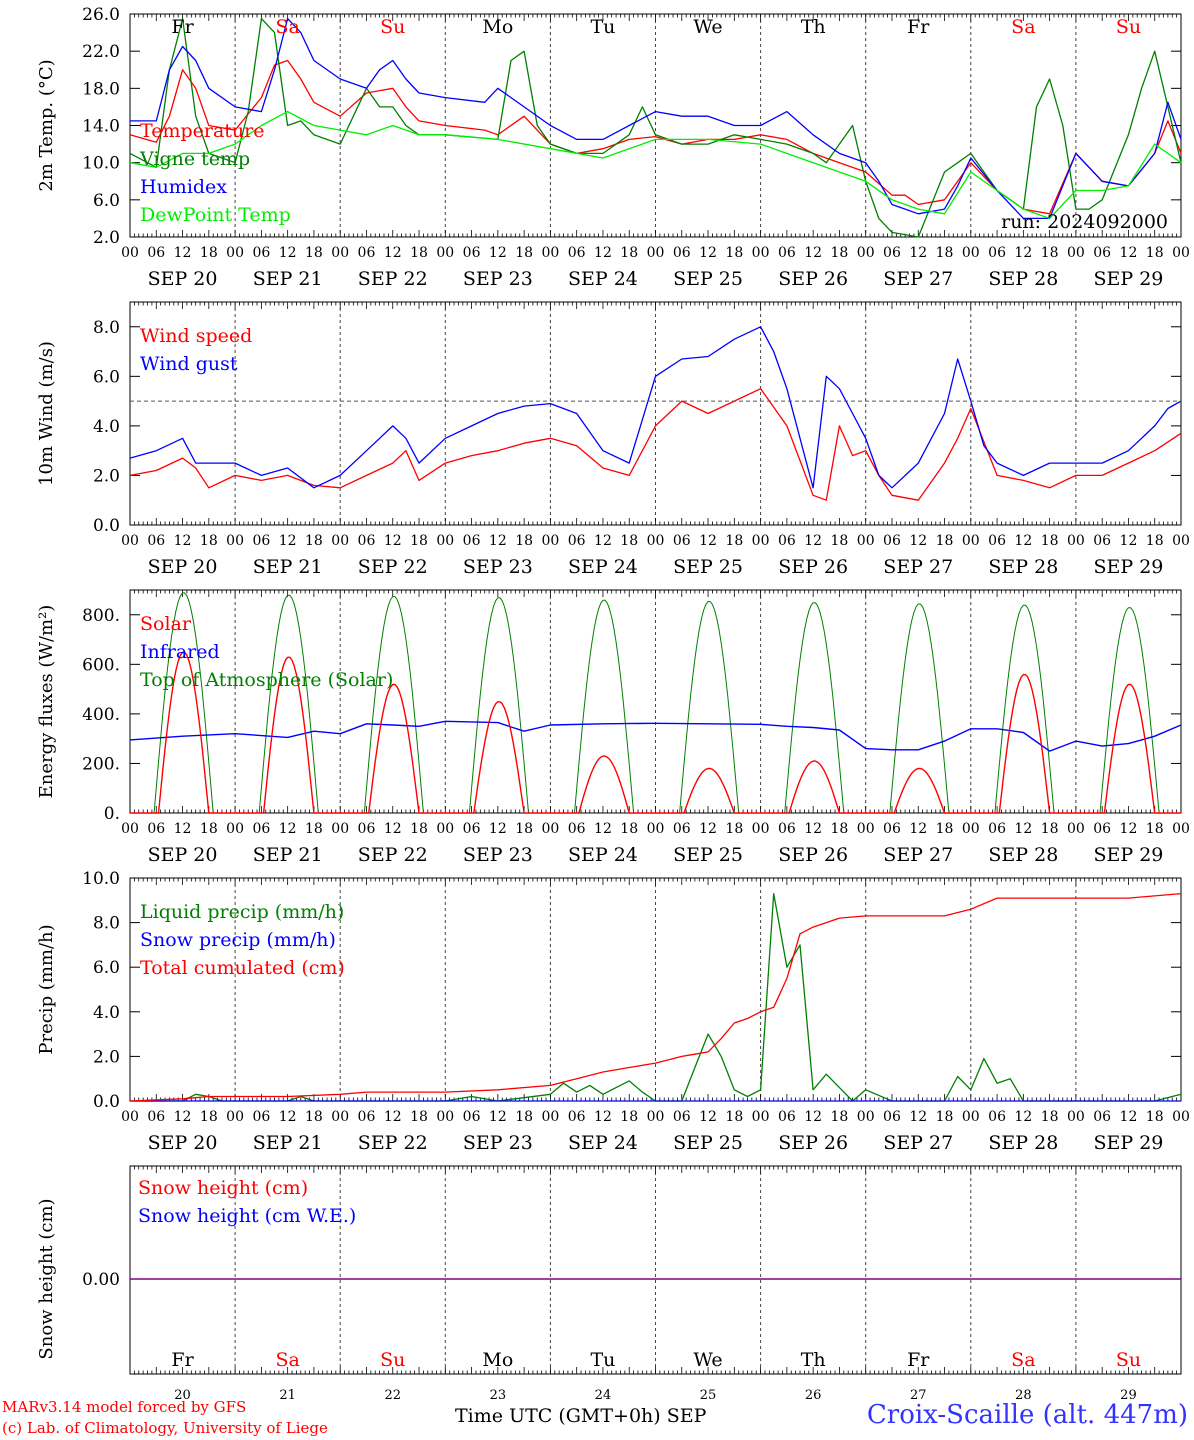  I want to click on series-solar, so click(655, 732).